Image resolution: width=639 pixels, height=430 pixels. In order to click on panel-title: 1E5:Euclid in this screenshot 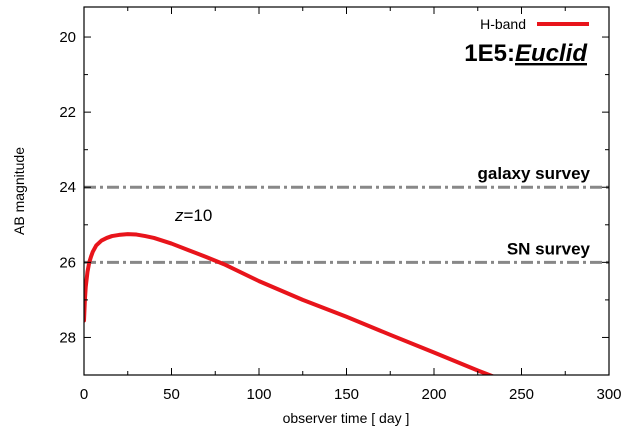, I will do `click(526, 53)`.